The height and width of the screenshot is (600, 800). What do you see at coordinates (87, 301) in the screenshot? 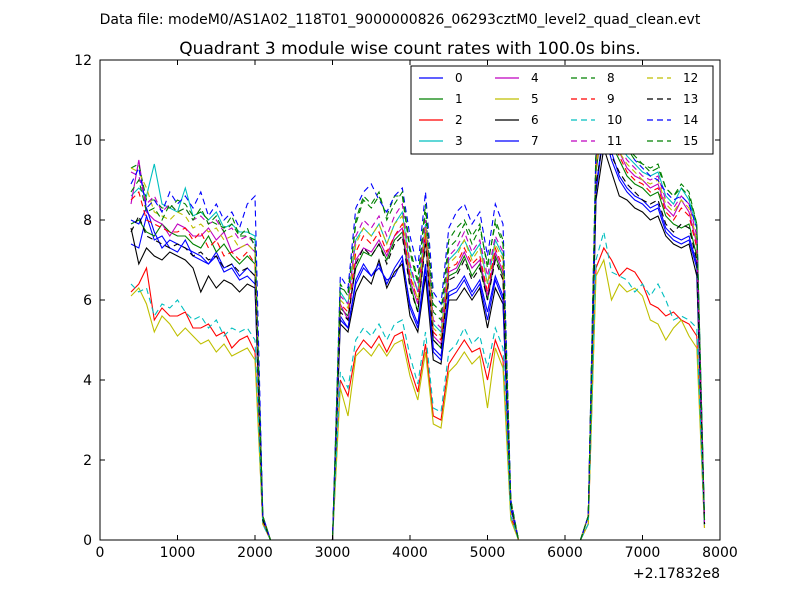
I see `y-tick-label-6: 6` at bounding box center [87, 301].